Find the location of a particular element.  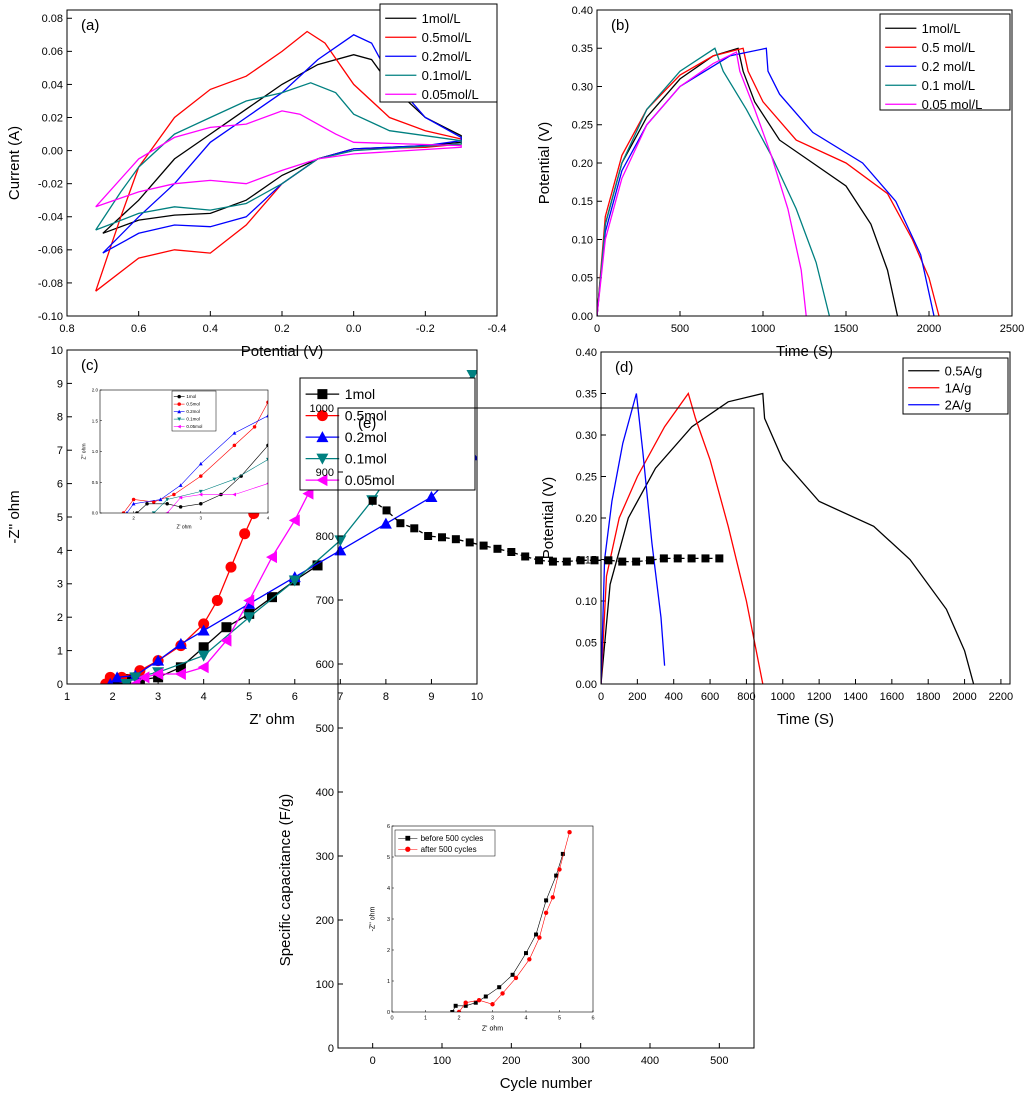

legend: before 500 cycles after 500 cycles is located at coordinates (445, 843).